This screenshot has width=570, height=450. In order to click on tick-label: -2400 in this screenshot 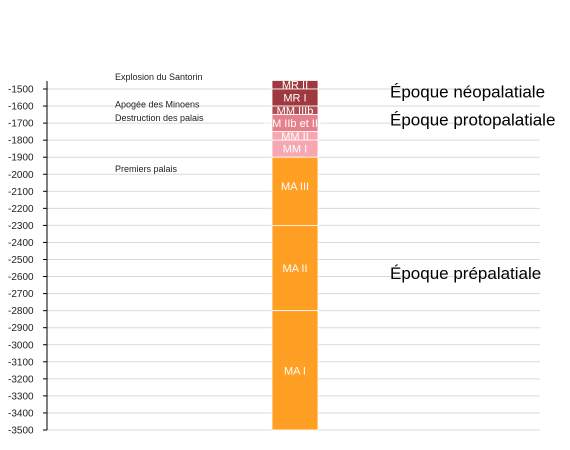, I will do `click(21, 243)`.